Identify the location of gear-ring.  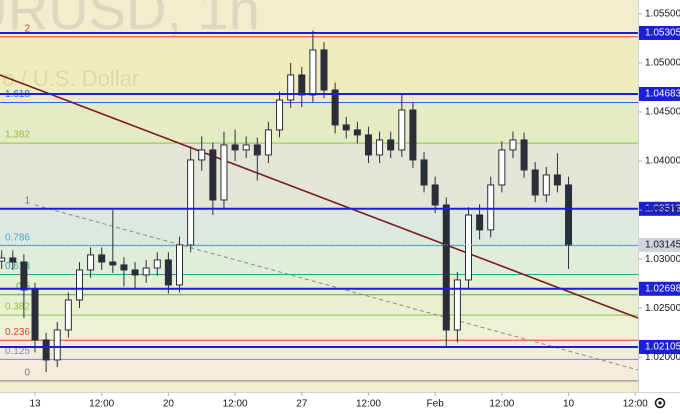
(660, 403).